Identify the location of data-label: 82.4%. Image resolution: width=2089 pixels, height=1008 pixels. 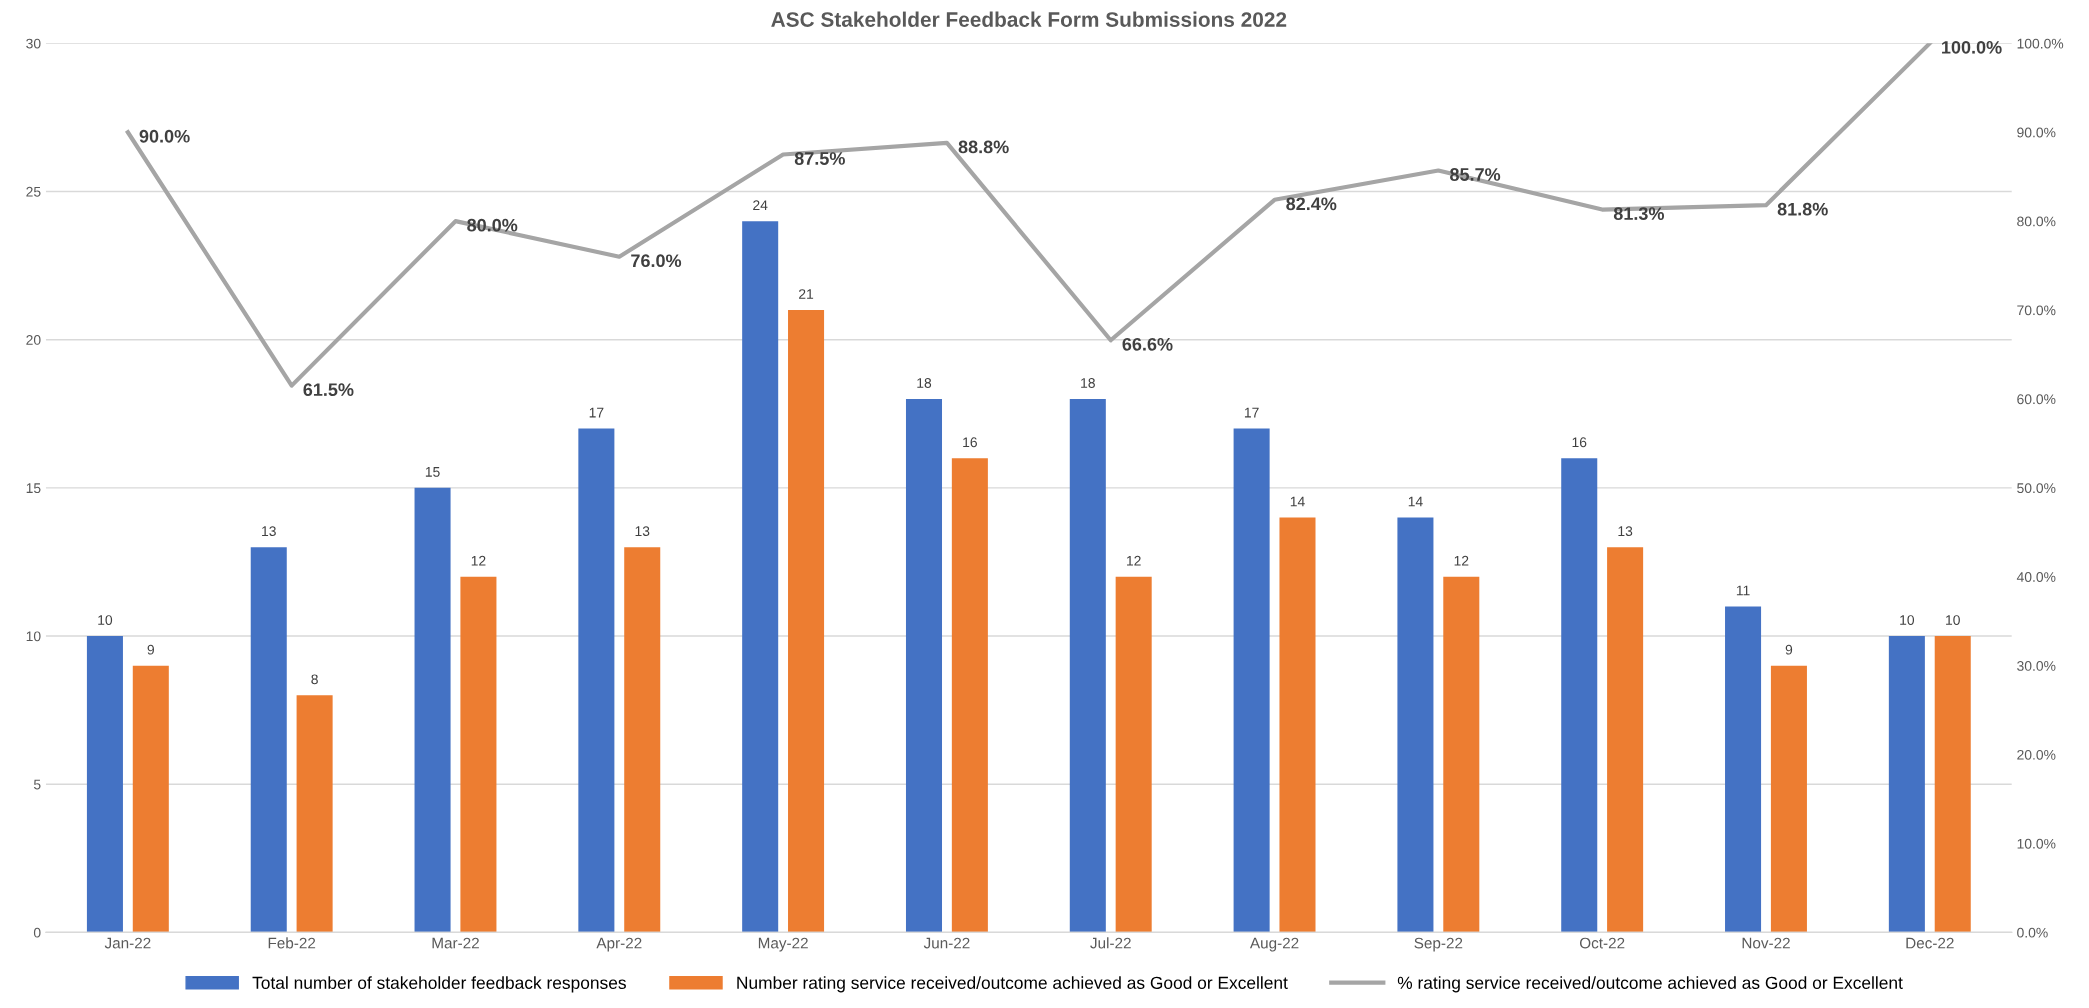
(1311, 204).